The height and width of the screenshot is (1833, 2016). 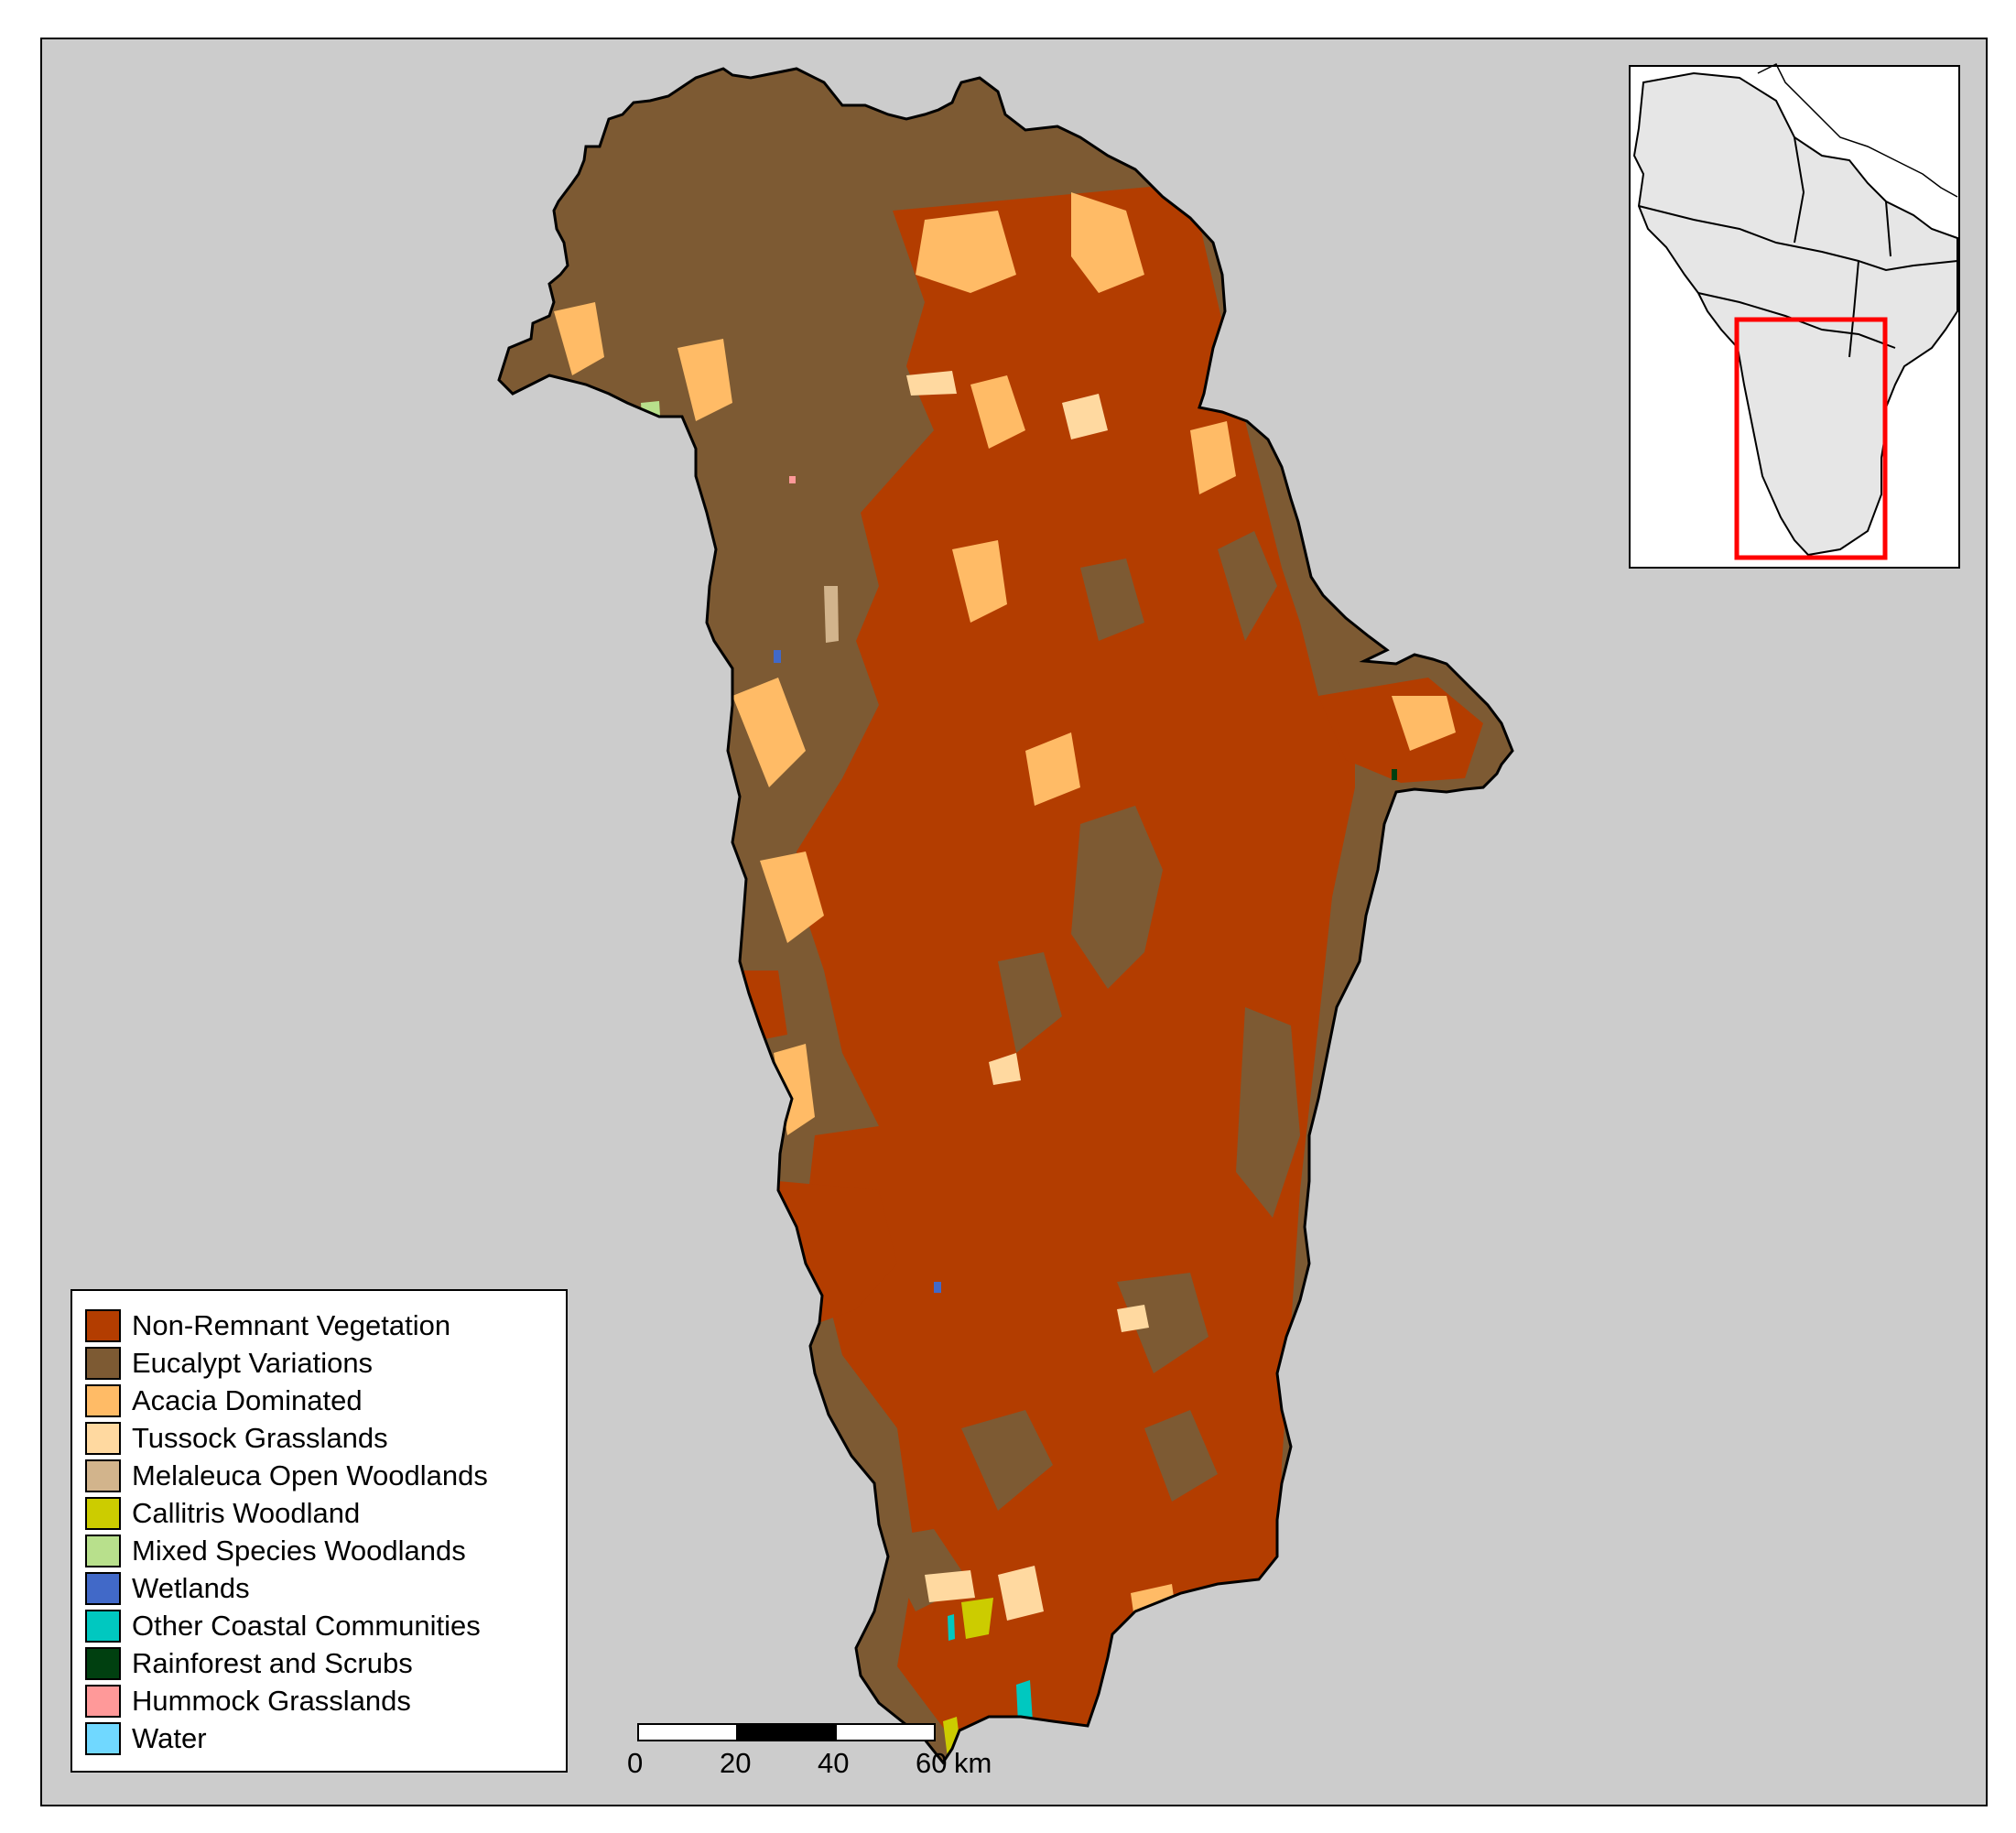 I want to click on legend-item: Rainforest and Scrubs, so click(x=249, y=1664).